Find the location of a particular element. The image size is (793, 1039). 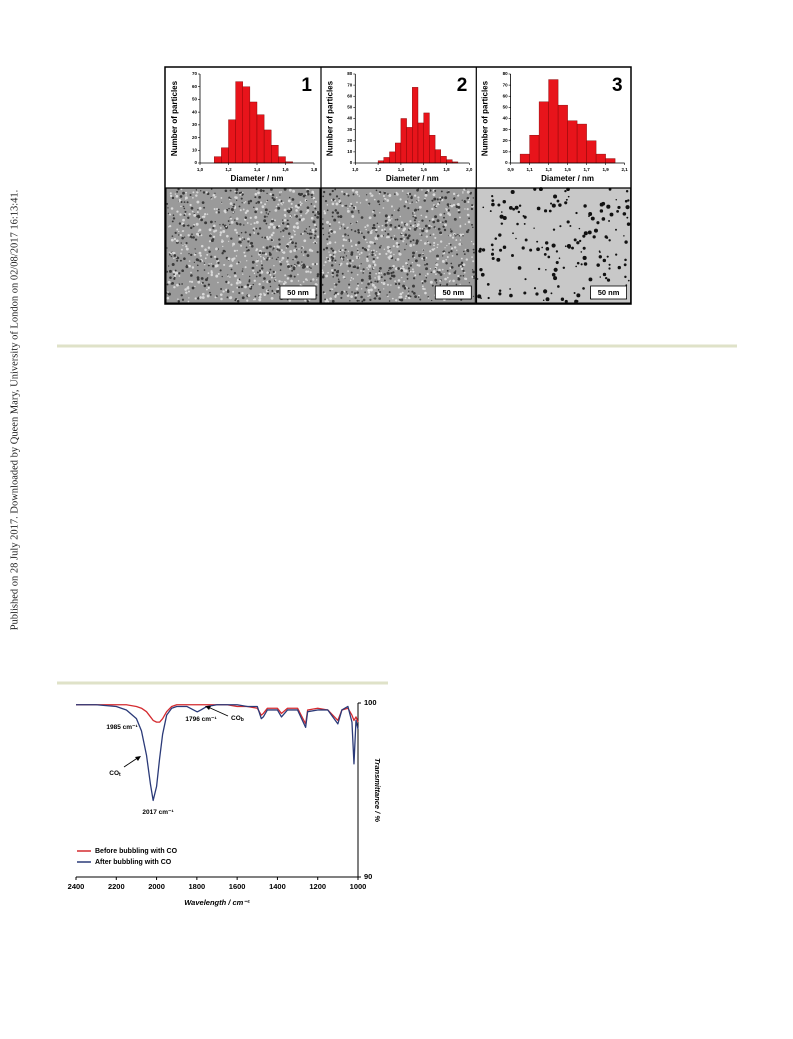

y-tick-label: 30 is located at coordinates (506, 129).